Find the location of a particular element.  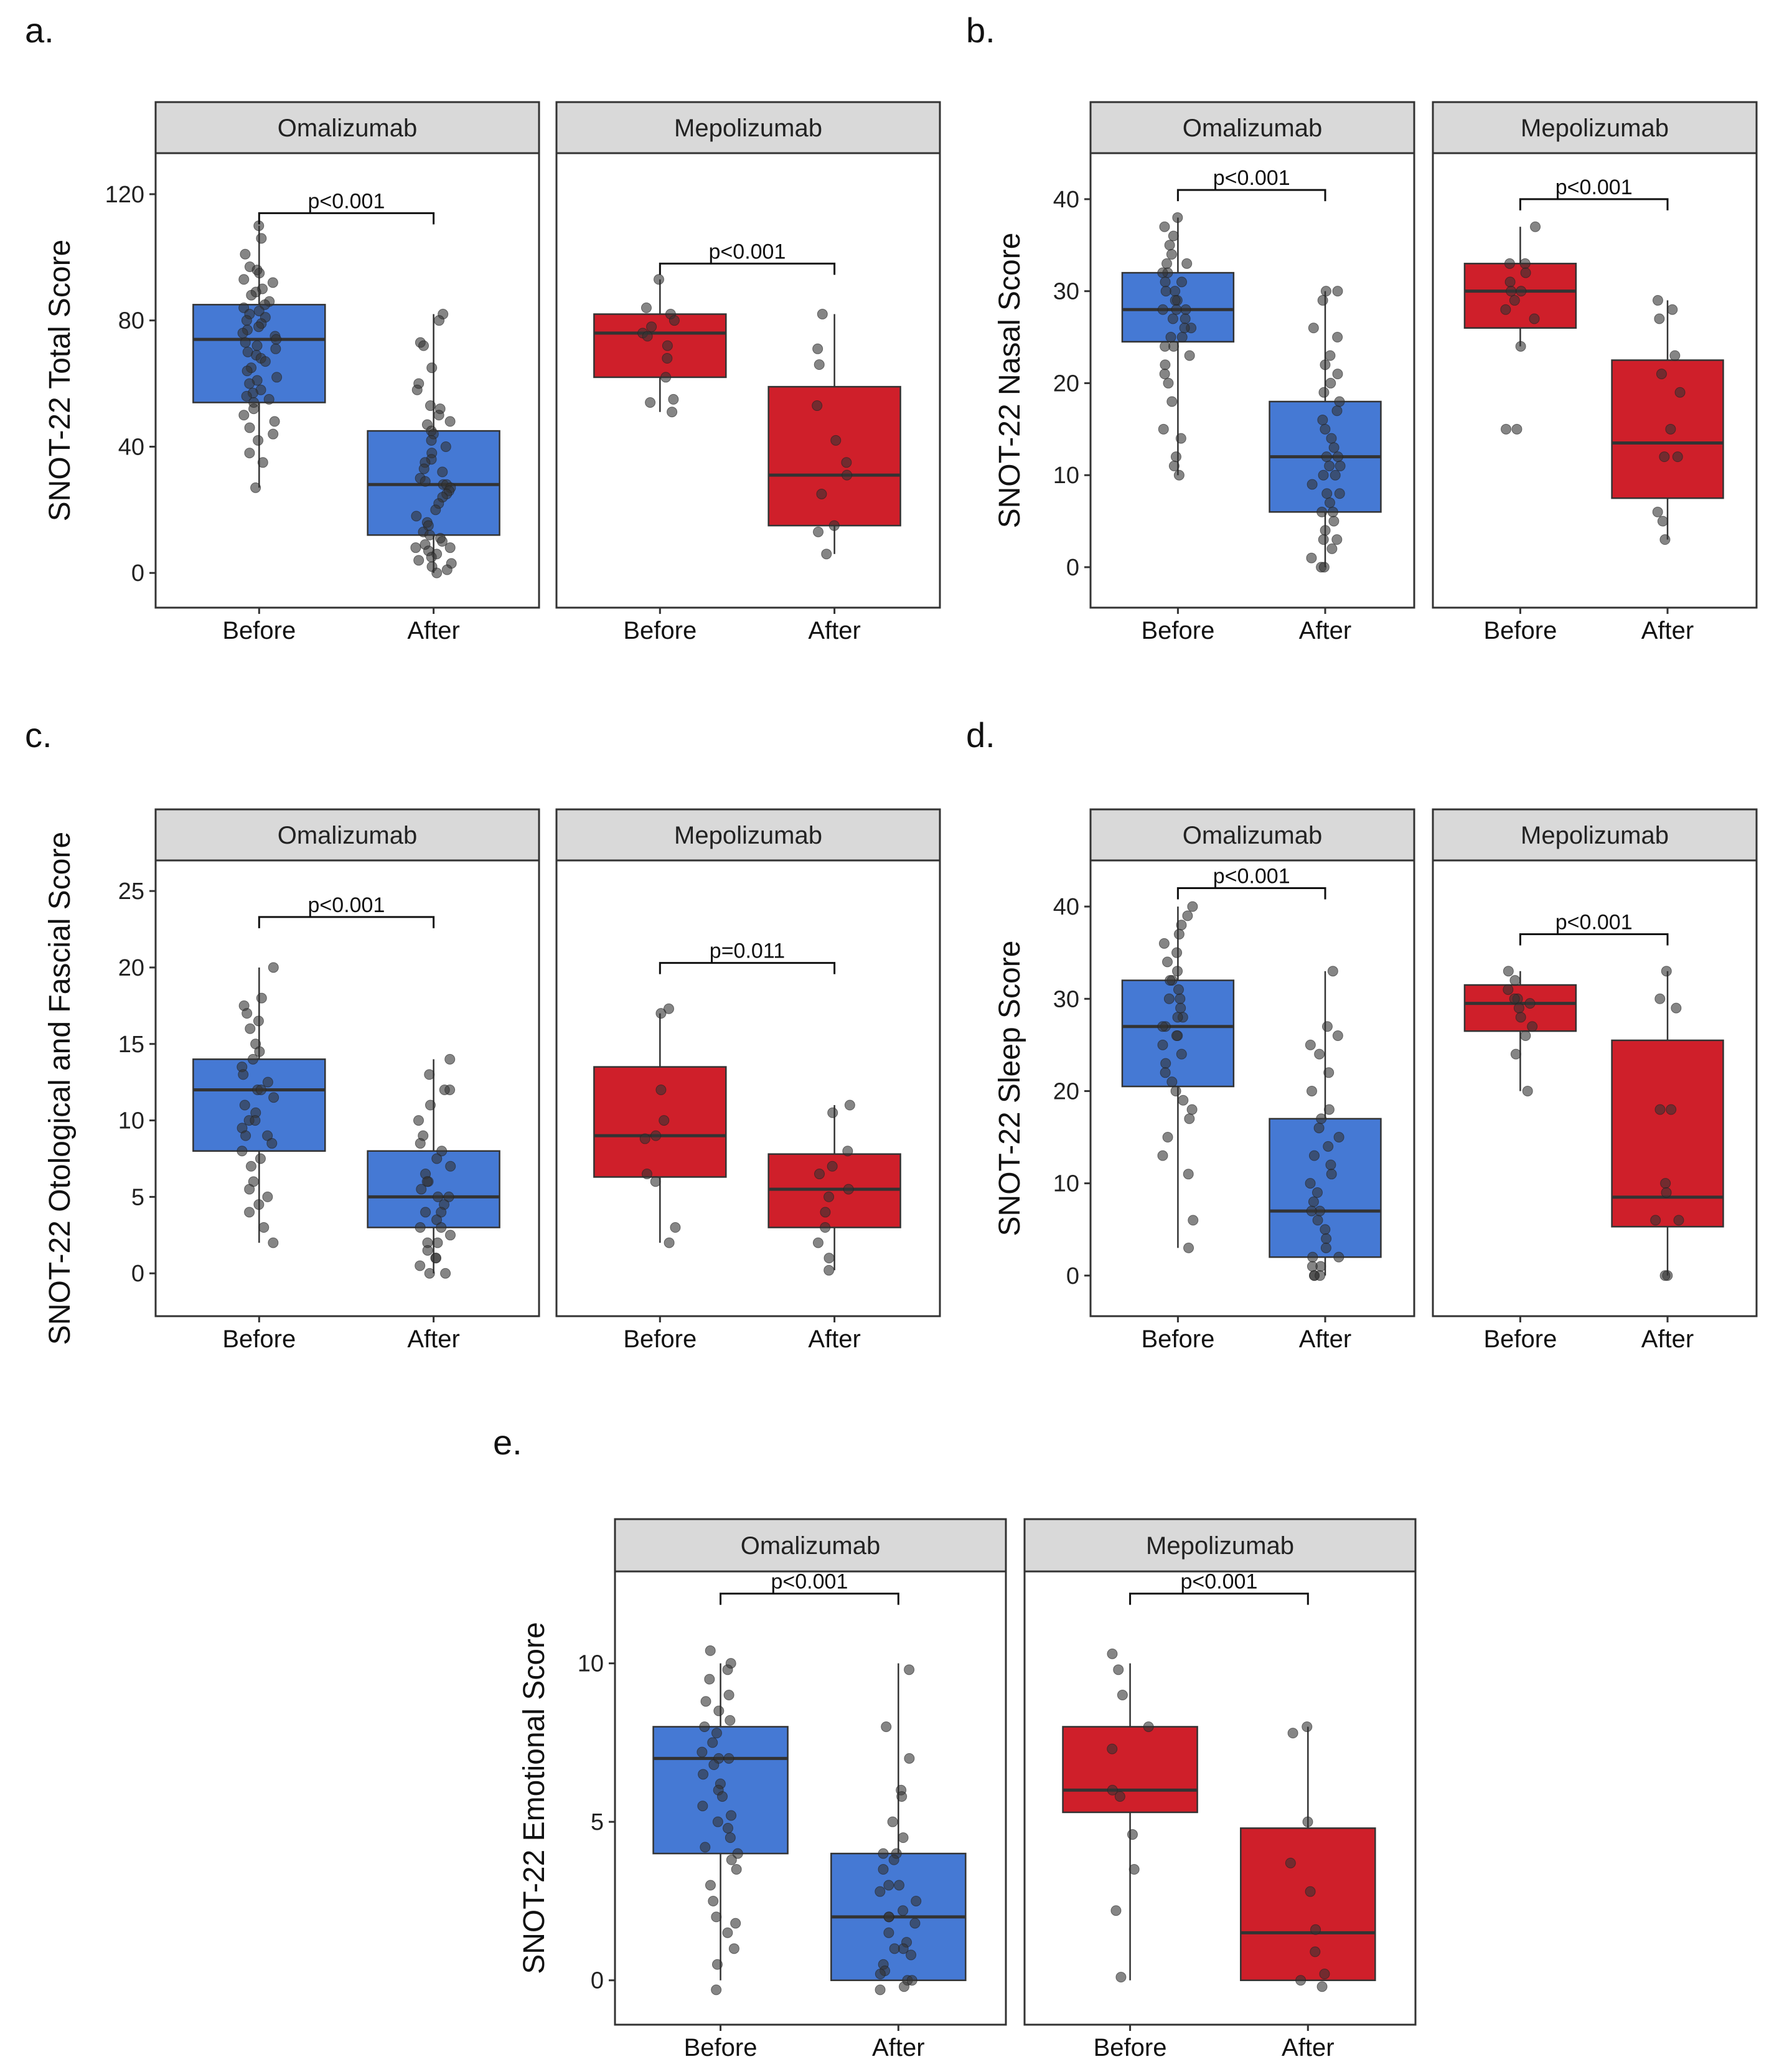

panel-letter-e: e. is located at coordinates (507, 1442).